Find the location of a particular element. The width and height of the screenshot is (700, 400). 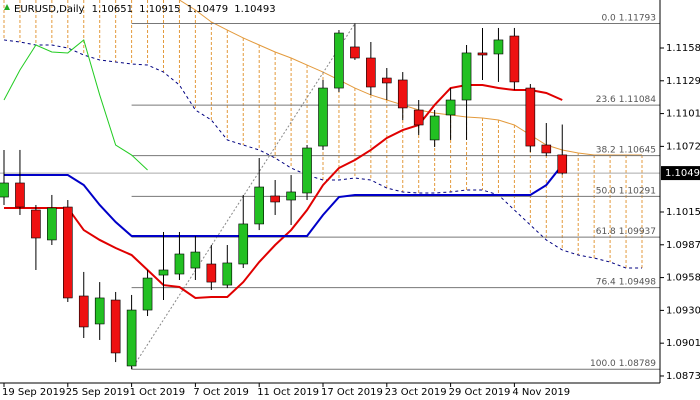

fib-price-text: 1.10291 is located at coordinates (637, 191).